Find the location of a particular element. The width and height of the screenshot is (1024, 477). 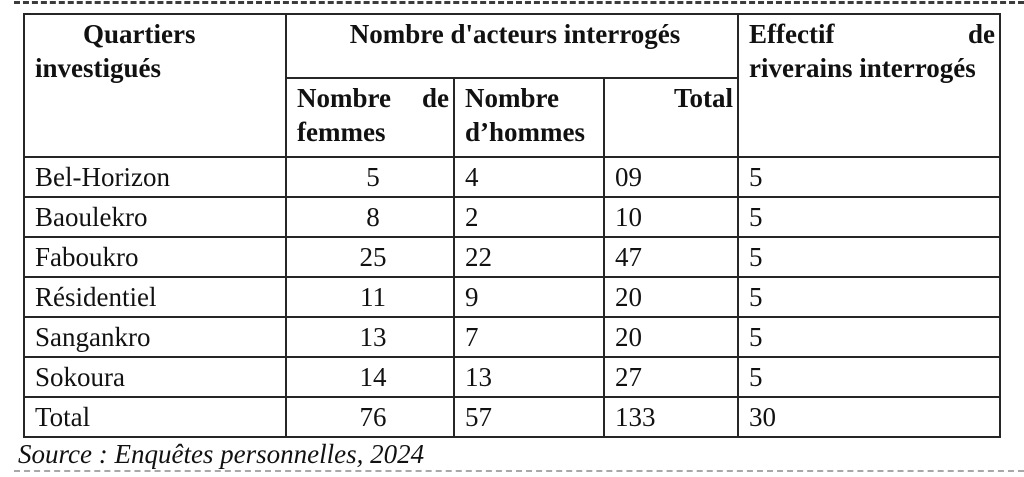

header-hommes: Nombre d’hommes is located at coordinates (529, 117).